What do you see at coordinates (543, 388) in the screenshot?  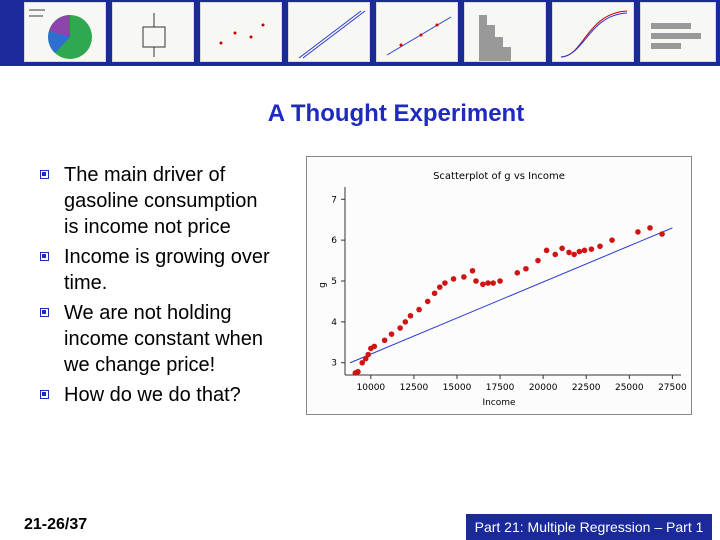 I see `x-tick-label: 20000` at bounding box center [543, 388].